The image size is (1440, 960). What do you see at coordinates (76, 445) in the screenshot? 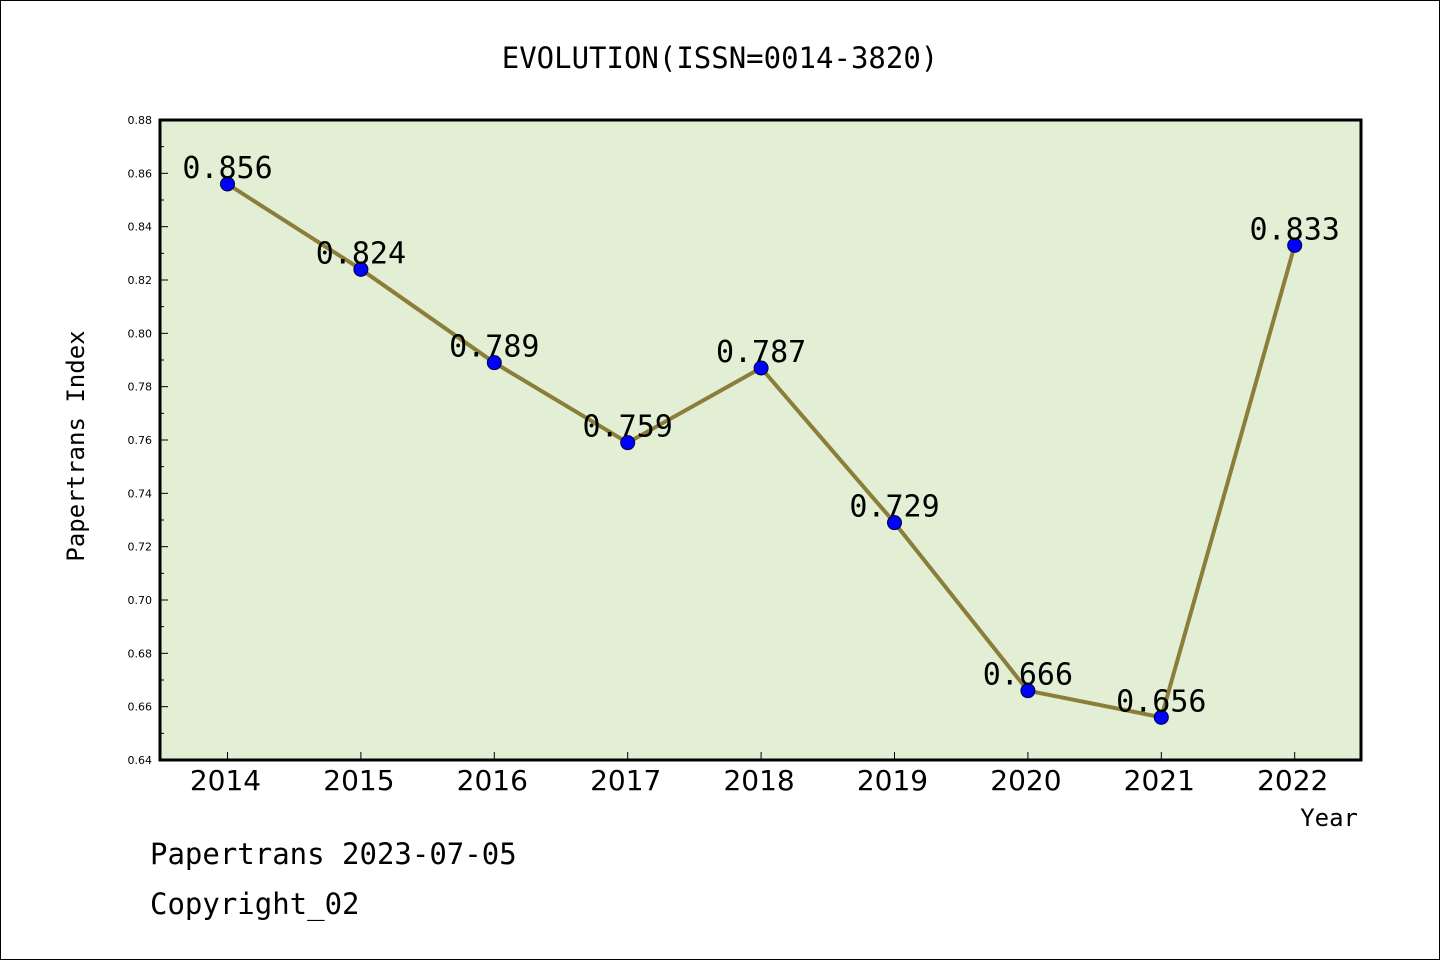
I see `y-axis-label: Papertrans Index` at bounding box center [76, 445].